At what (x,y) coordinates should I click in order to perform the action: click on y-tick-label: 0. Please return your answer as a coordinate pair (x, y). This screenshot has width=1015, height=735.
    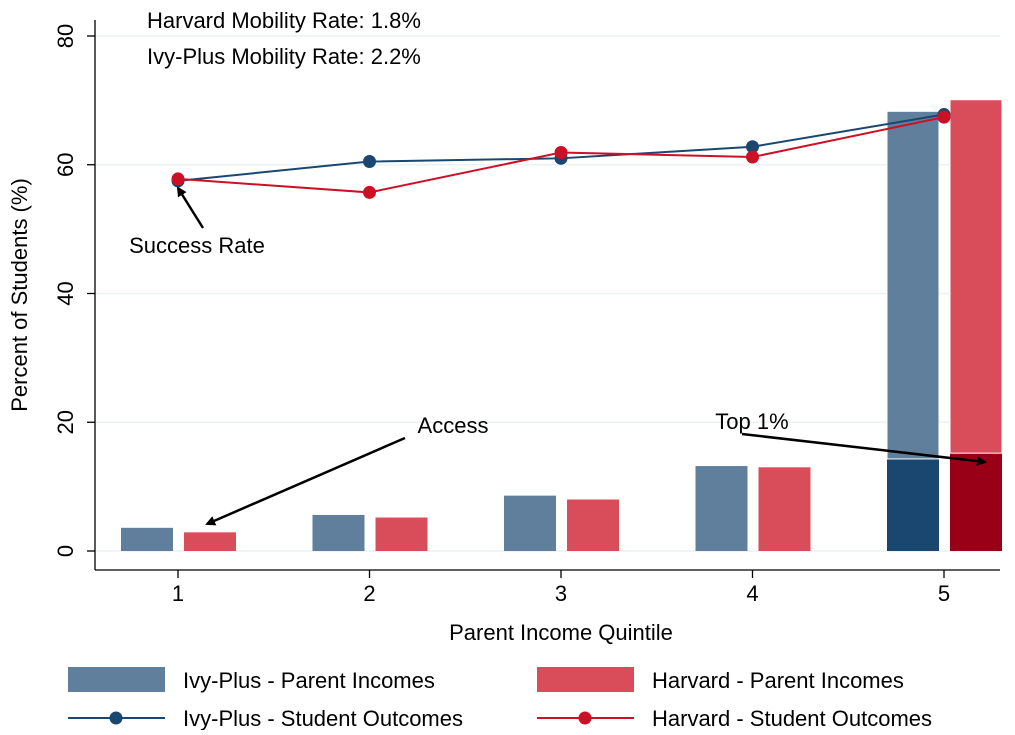
    Looking at the image, I should click on (65, 551).